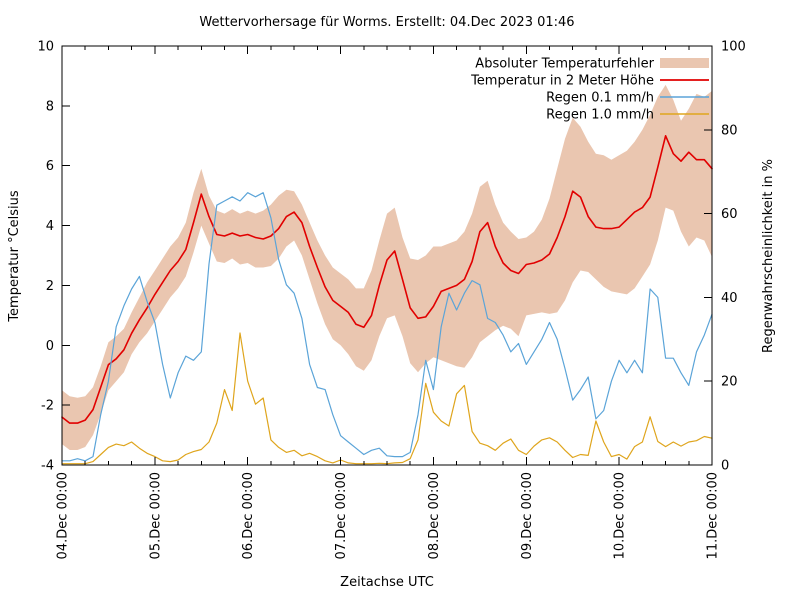 This screenshot has height=600, width=800. What do you see at coordinates (684, 63) in the screenshot?
I see `legend-band-swatch` at bounding box center [684, 63].